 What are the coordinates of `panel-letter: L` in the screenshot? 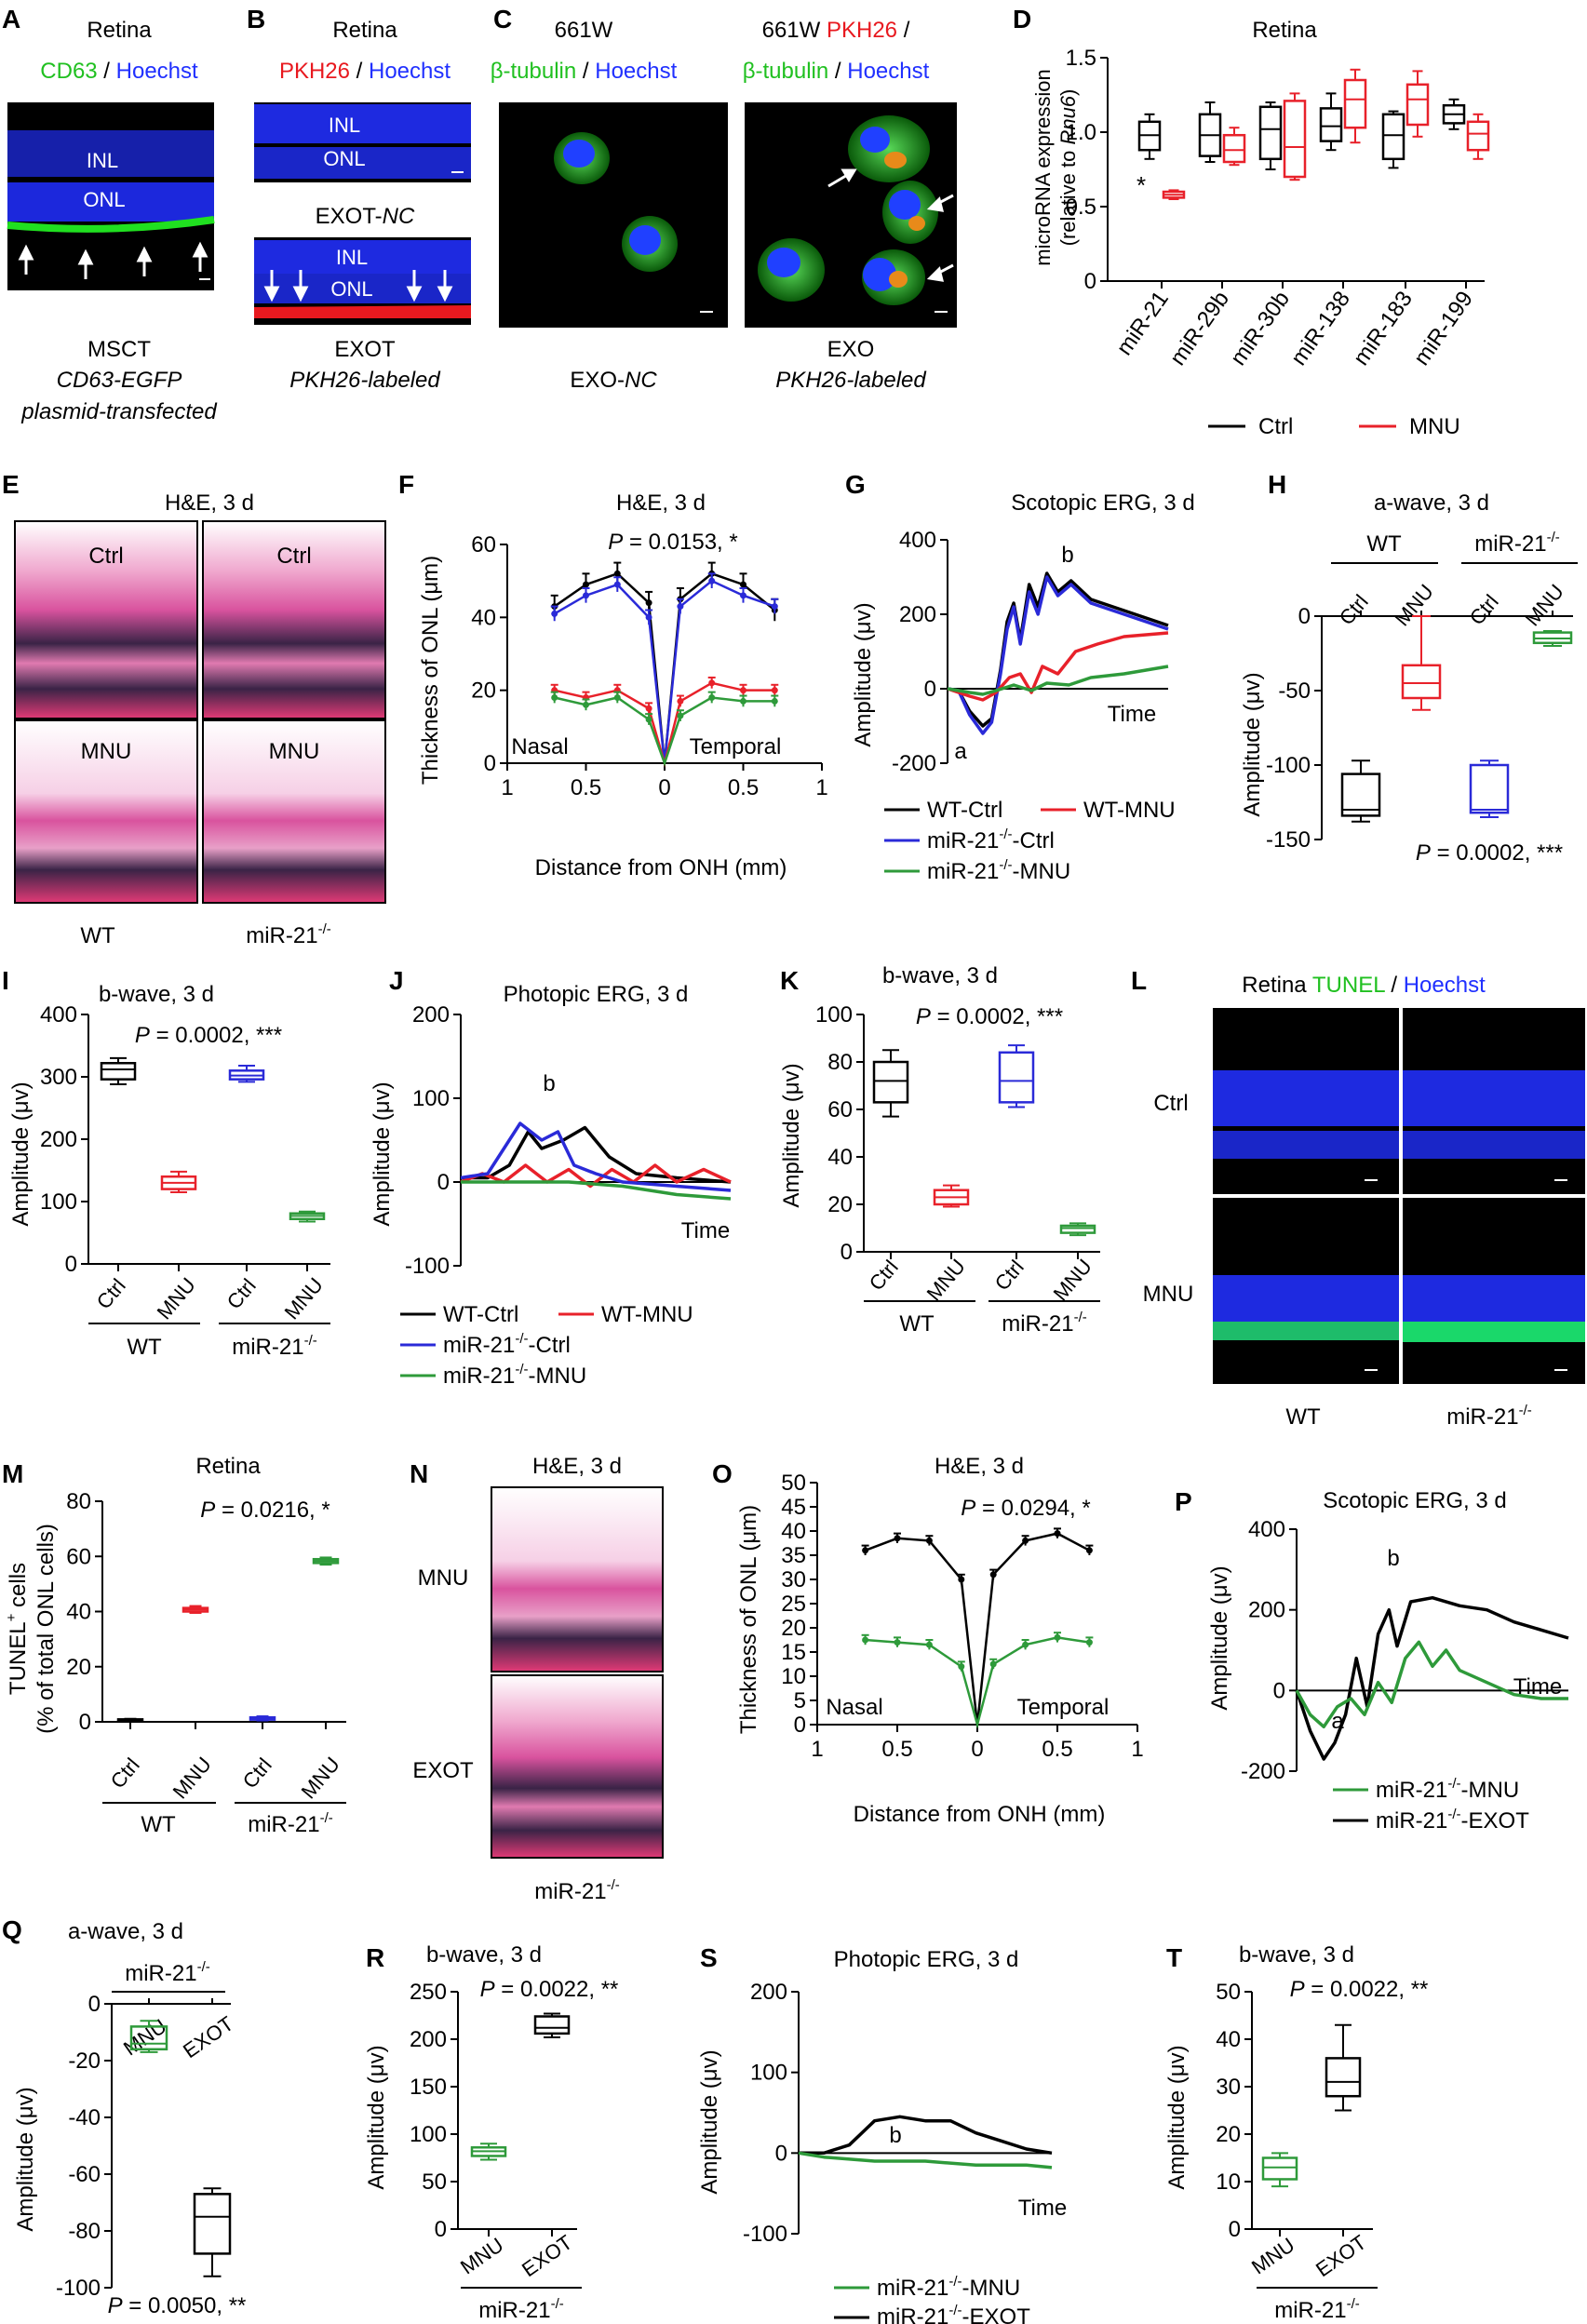 It's located at (1139, 980).